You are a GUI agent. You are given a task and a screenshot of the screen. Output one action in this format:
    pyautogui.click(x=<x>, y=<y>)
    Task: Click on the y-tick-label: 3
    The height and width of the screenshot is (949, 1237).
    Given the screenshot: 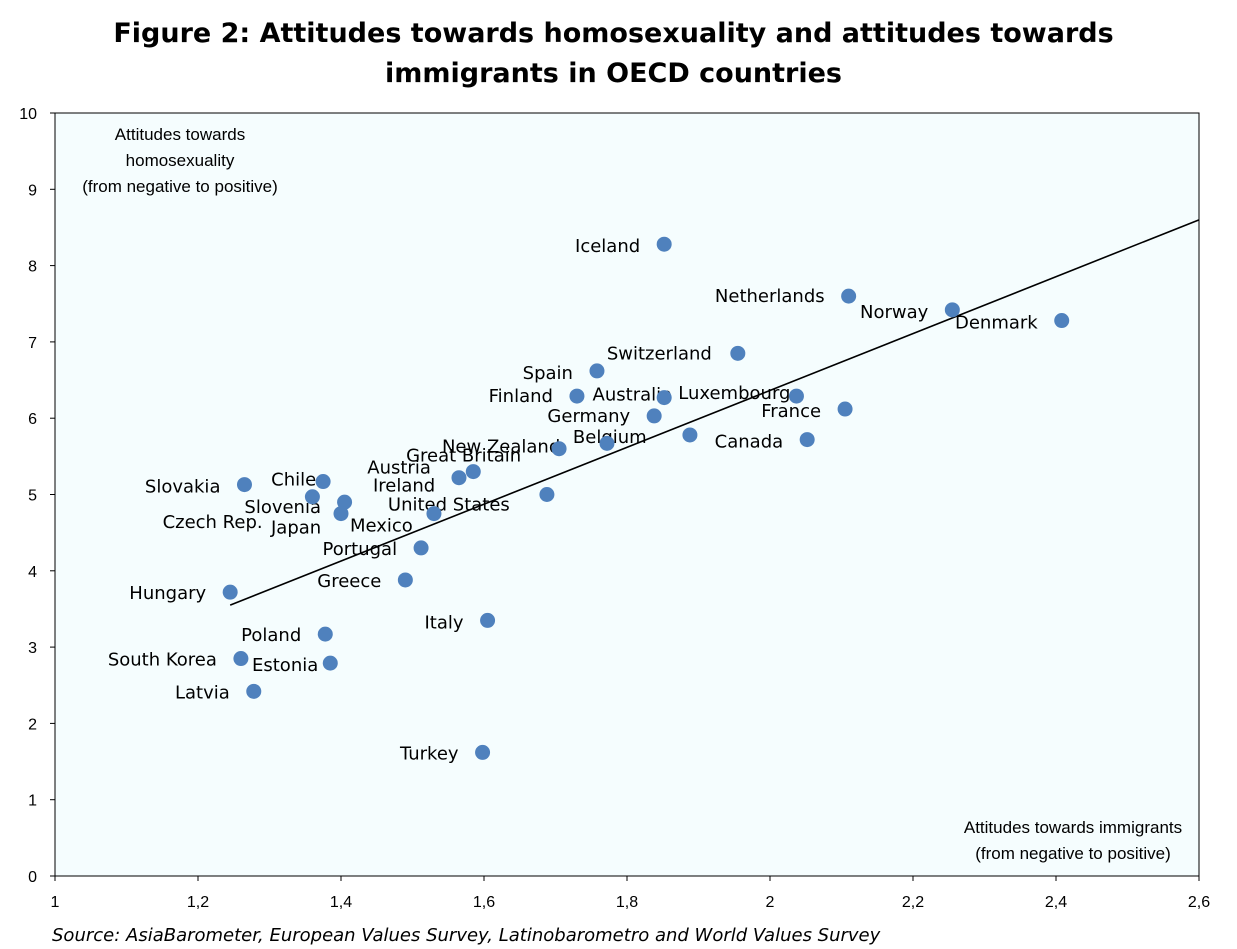 What is the action you would take?
    pyautogui.click(x=32, y=648)
    